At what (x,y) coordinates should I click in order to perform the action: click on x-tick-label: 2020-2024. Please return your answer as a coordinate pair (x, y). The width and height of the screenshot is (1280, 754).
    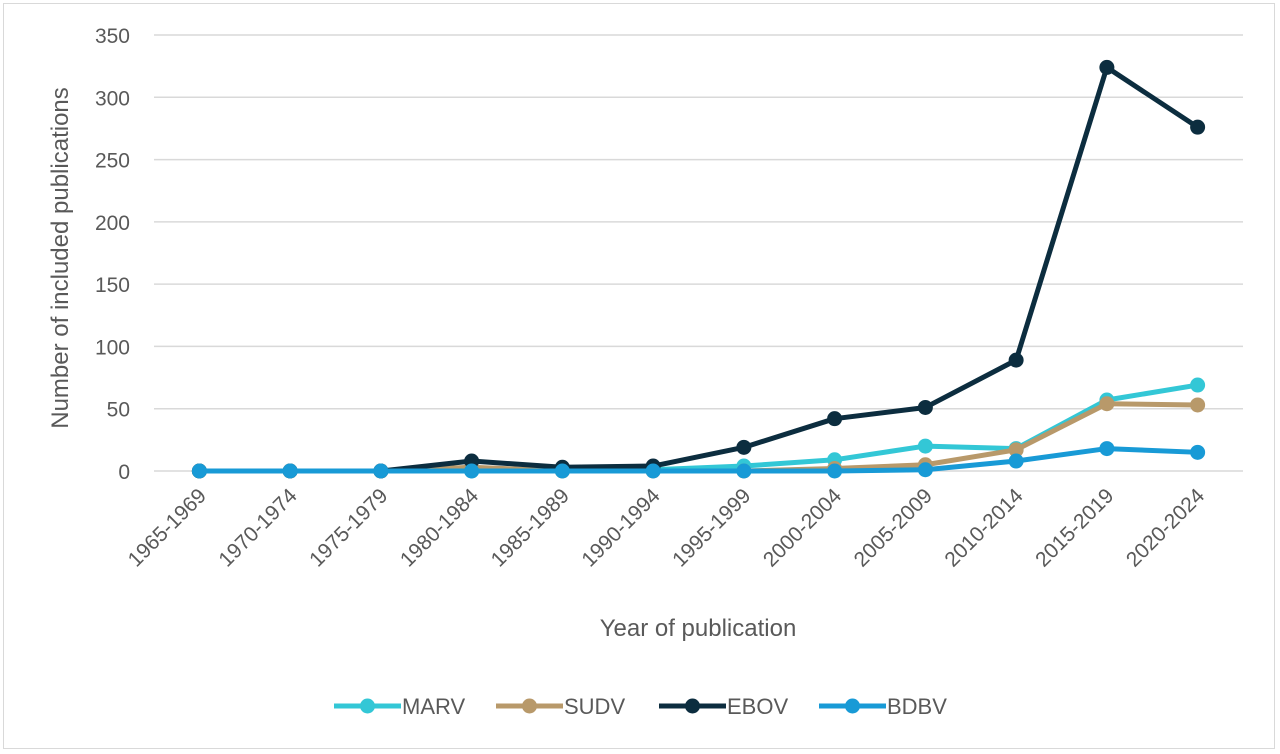
    Looking at the image, I should click on (1166, 528).